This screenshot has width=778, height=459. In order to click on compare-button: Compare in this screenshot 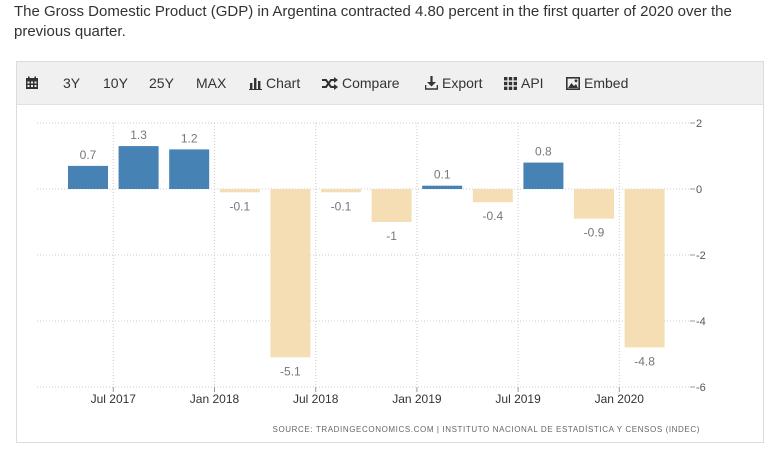, I will do `click(361, 83)`.